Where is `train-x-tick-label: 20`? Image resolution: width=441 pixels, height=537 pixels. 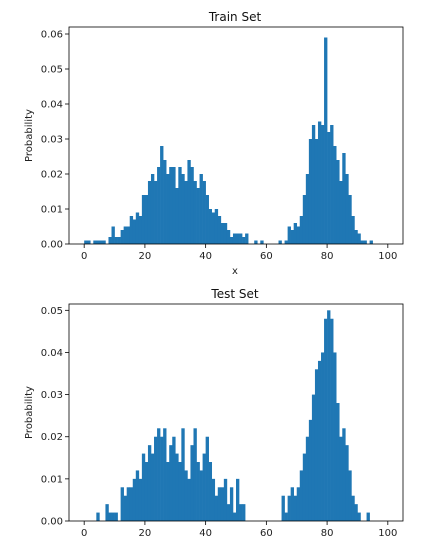 train-x-tick-label: 20 is located at coordinates (145, 256).